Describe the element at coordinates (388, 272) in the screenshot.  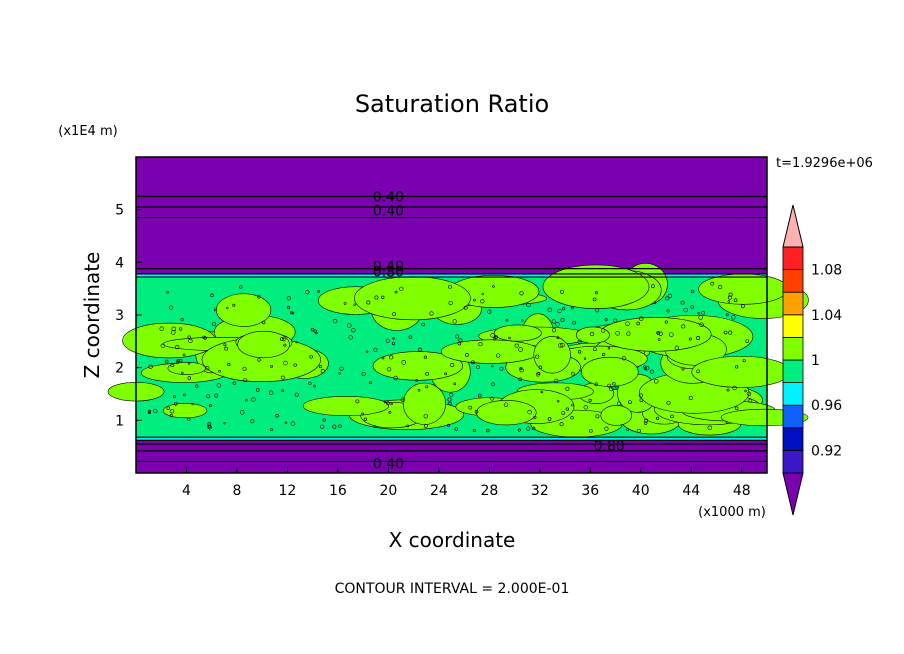
I see `contour-label-3: 0.80` at that location.